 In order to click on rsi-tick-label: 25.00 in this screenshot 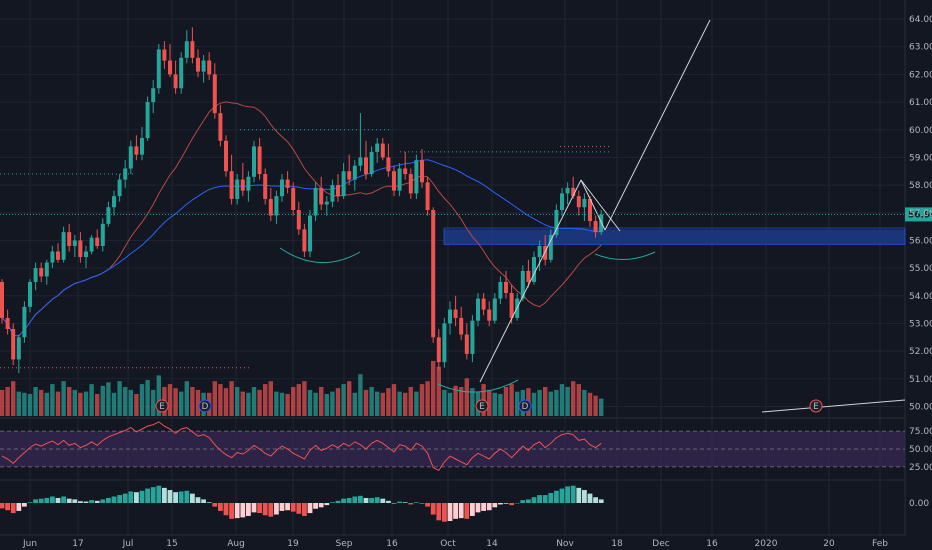, I will do `click(920, 468)`.